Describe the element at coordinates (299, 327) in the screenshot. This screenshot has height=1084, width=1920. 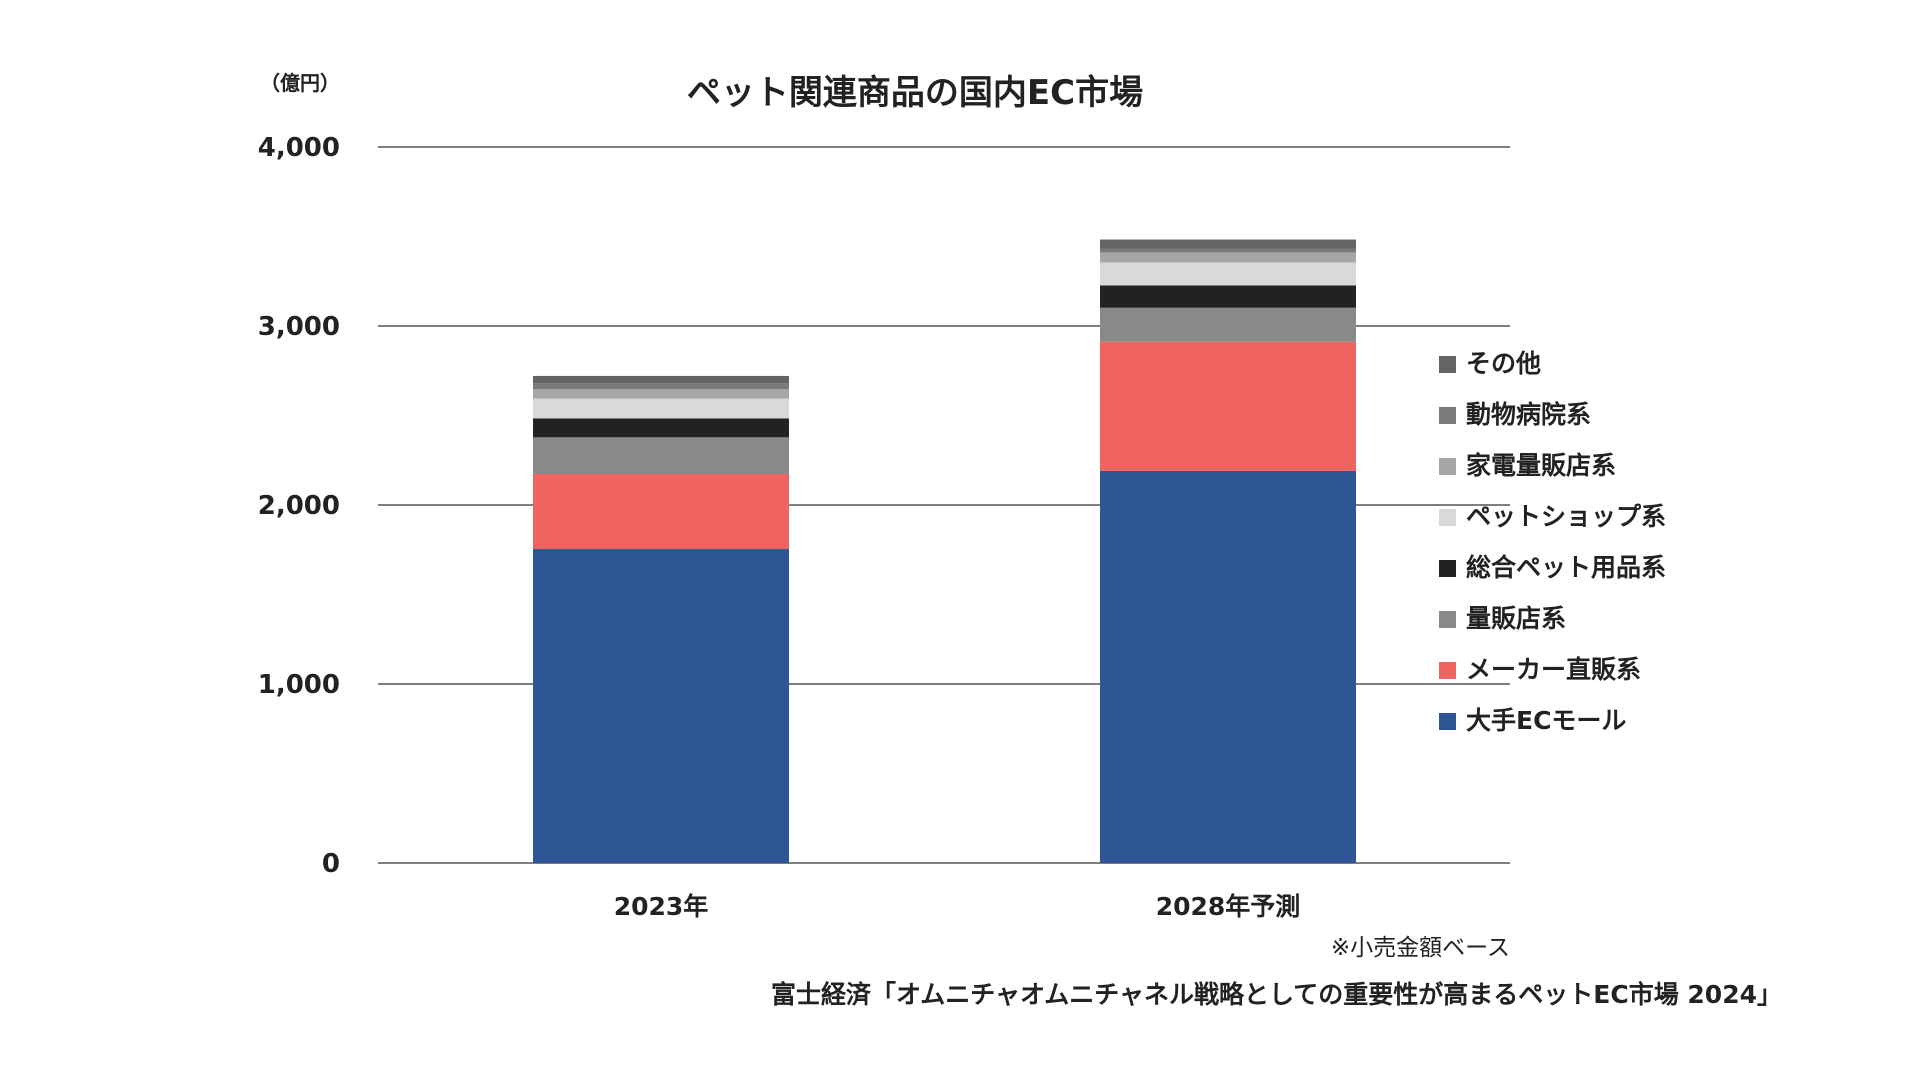
I see `y-tick-label: 3,000` at that location.